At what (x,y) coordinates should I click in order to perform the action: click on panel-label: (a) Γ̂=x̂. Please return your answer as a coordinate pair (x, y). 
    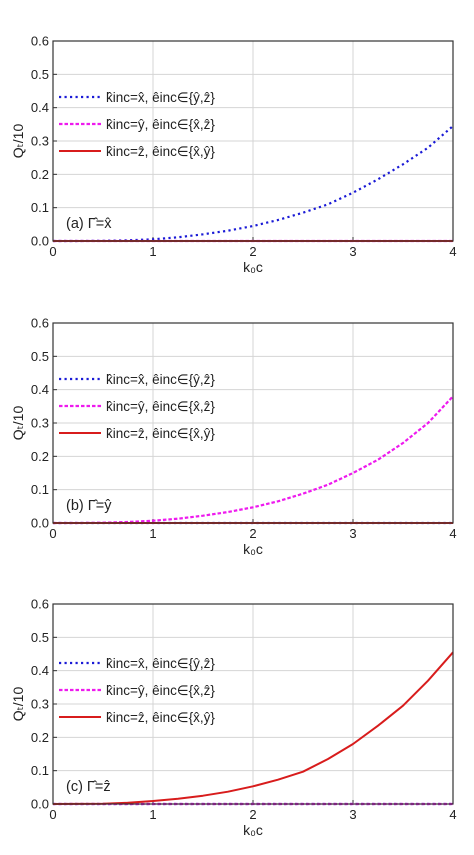
    Looking at the image, I should click on (89, 224).